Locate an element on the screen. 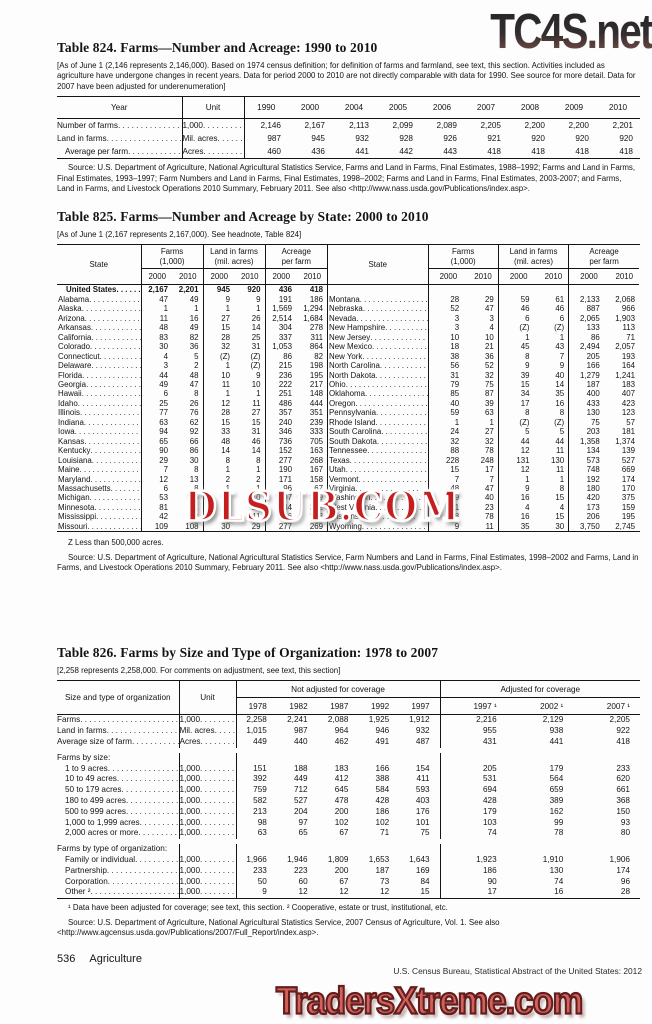  row-label: Mil. acres is located at coordinates (197, 731).